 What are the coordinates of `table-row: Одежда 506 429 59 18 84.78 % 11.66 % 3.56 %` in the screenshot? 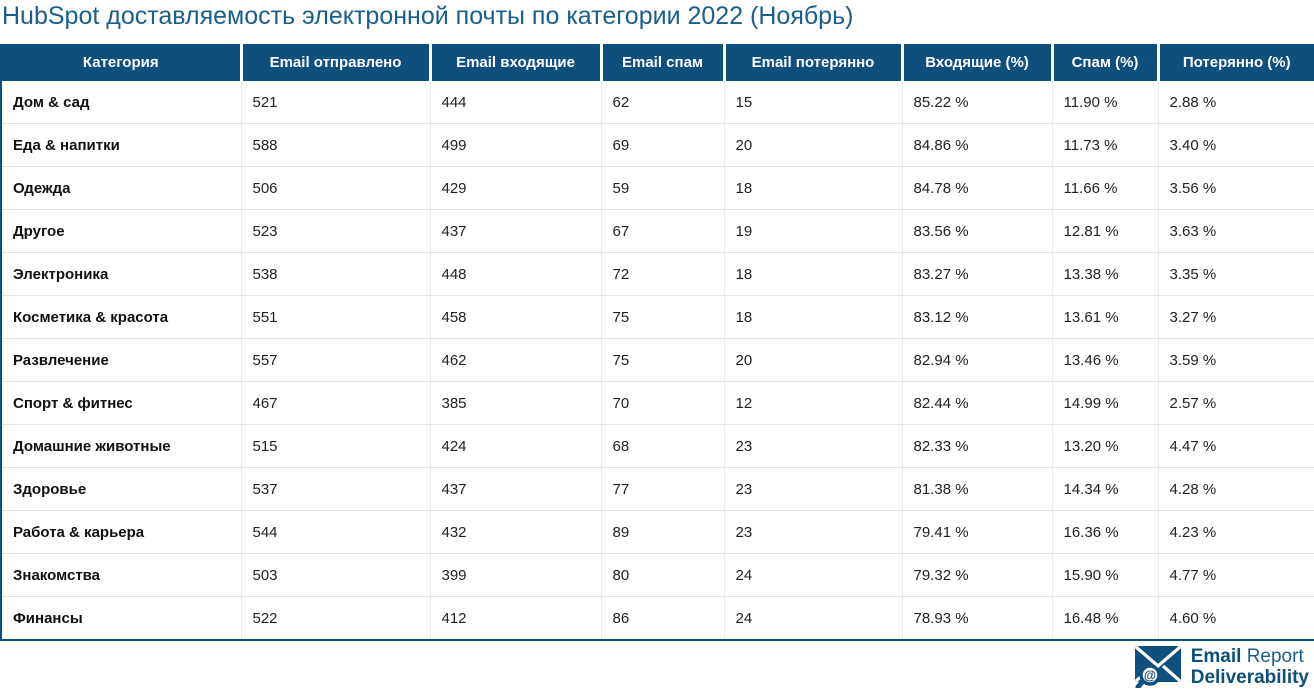 It's located at (657, 188).